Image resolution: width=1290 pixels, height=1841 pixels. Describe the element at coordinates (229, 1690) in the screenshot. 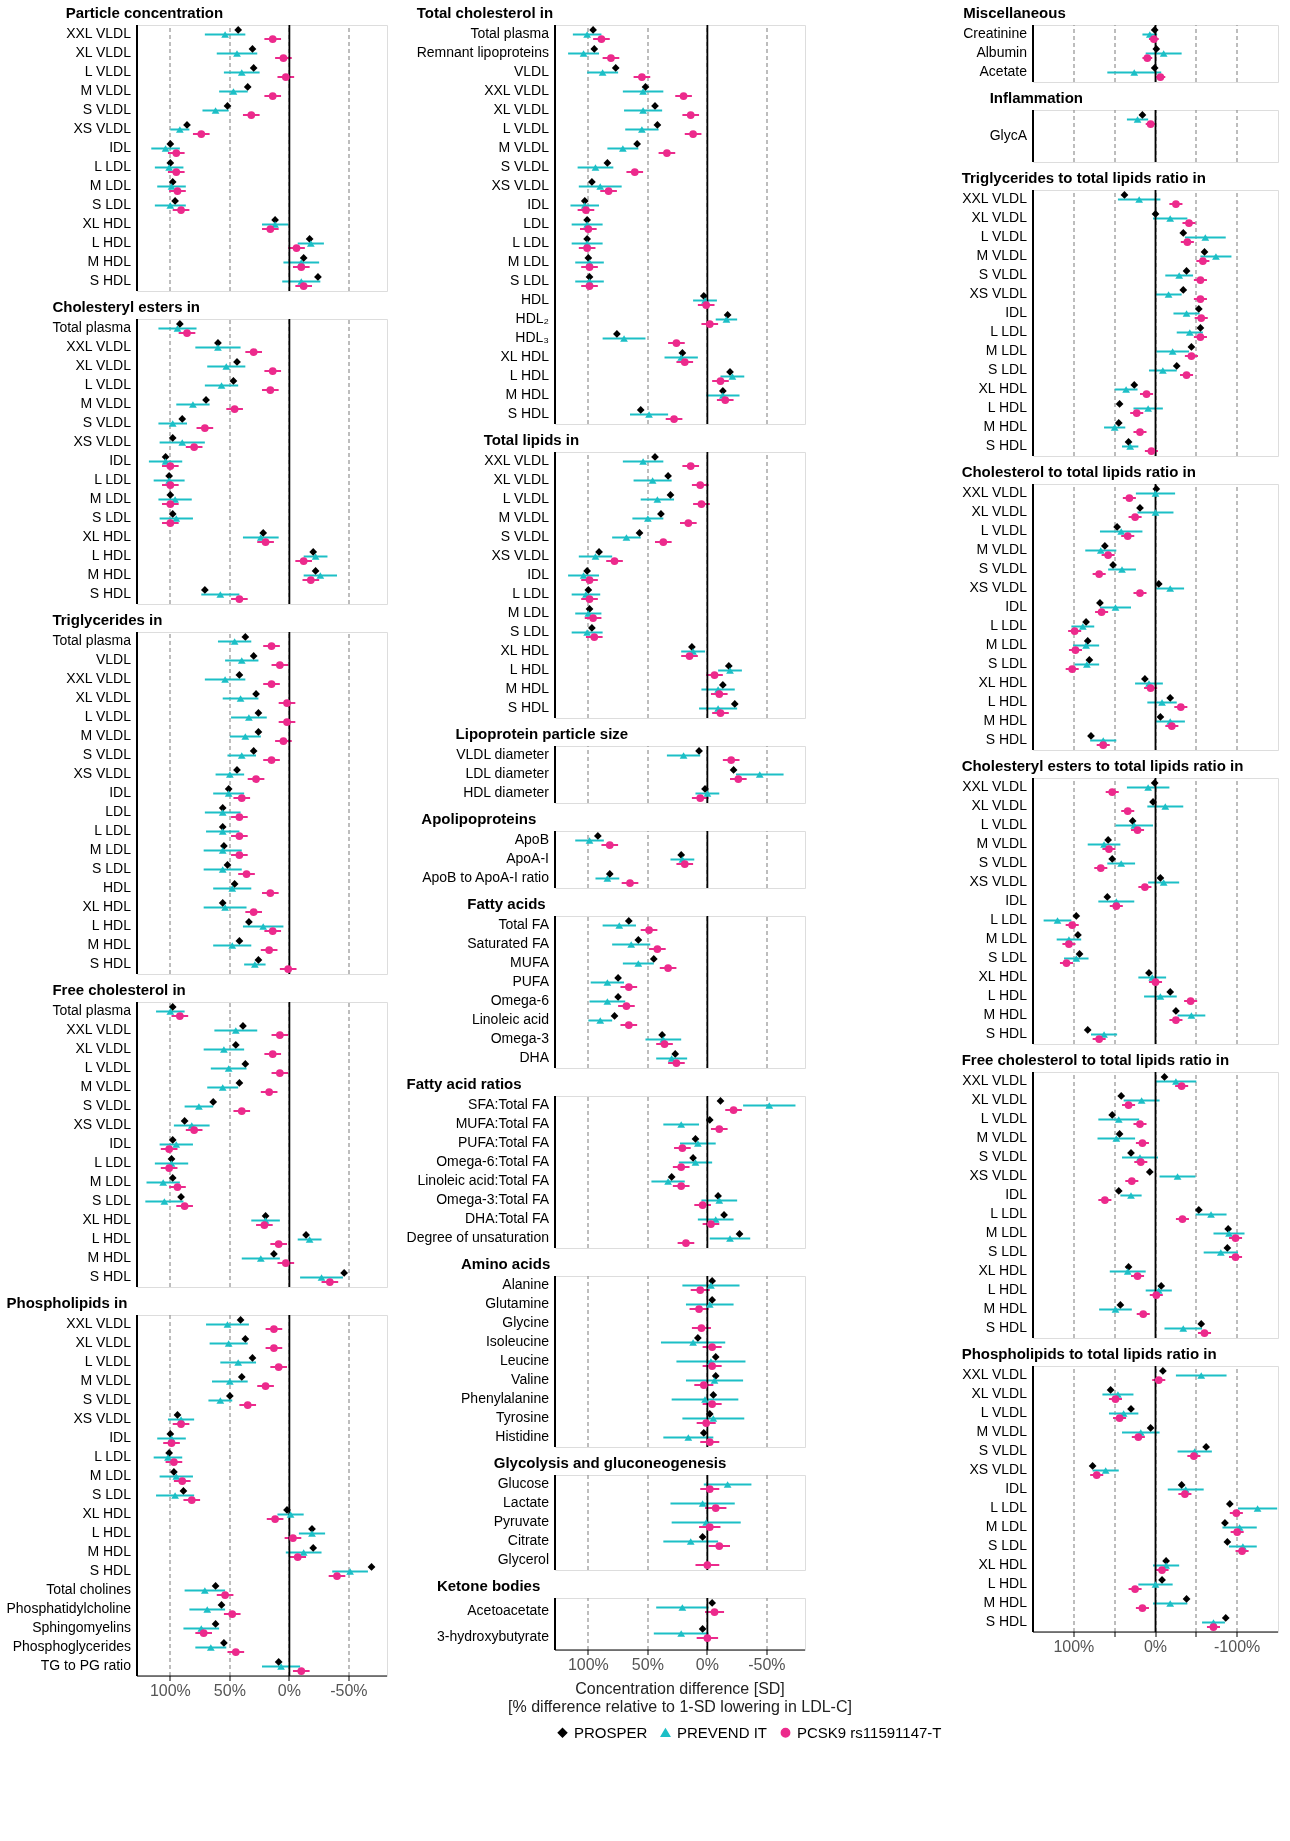

I see `x-tick-label: 50%` at that location.